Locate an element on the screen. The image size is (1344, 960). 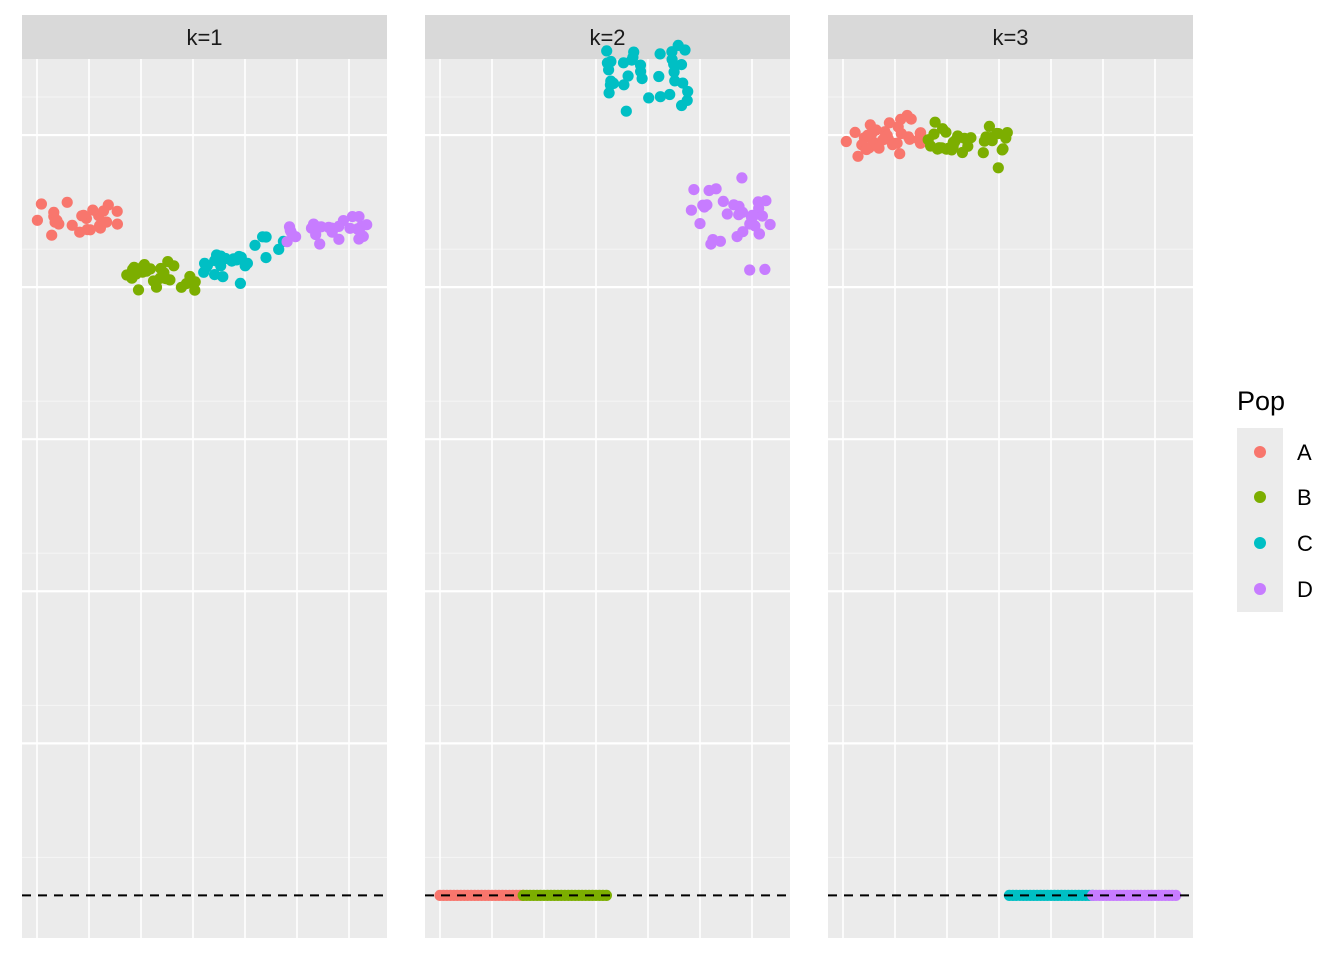
legend-label-C: C is located at coordinates (1305, 543).